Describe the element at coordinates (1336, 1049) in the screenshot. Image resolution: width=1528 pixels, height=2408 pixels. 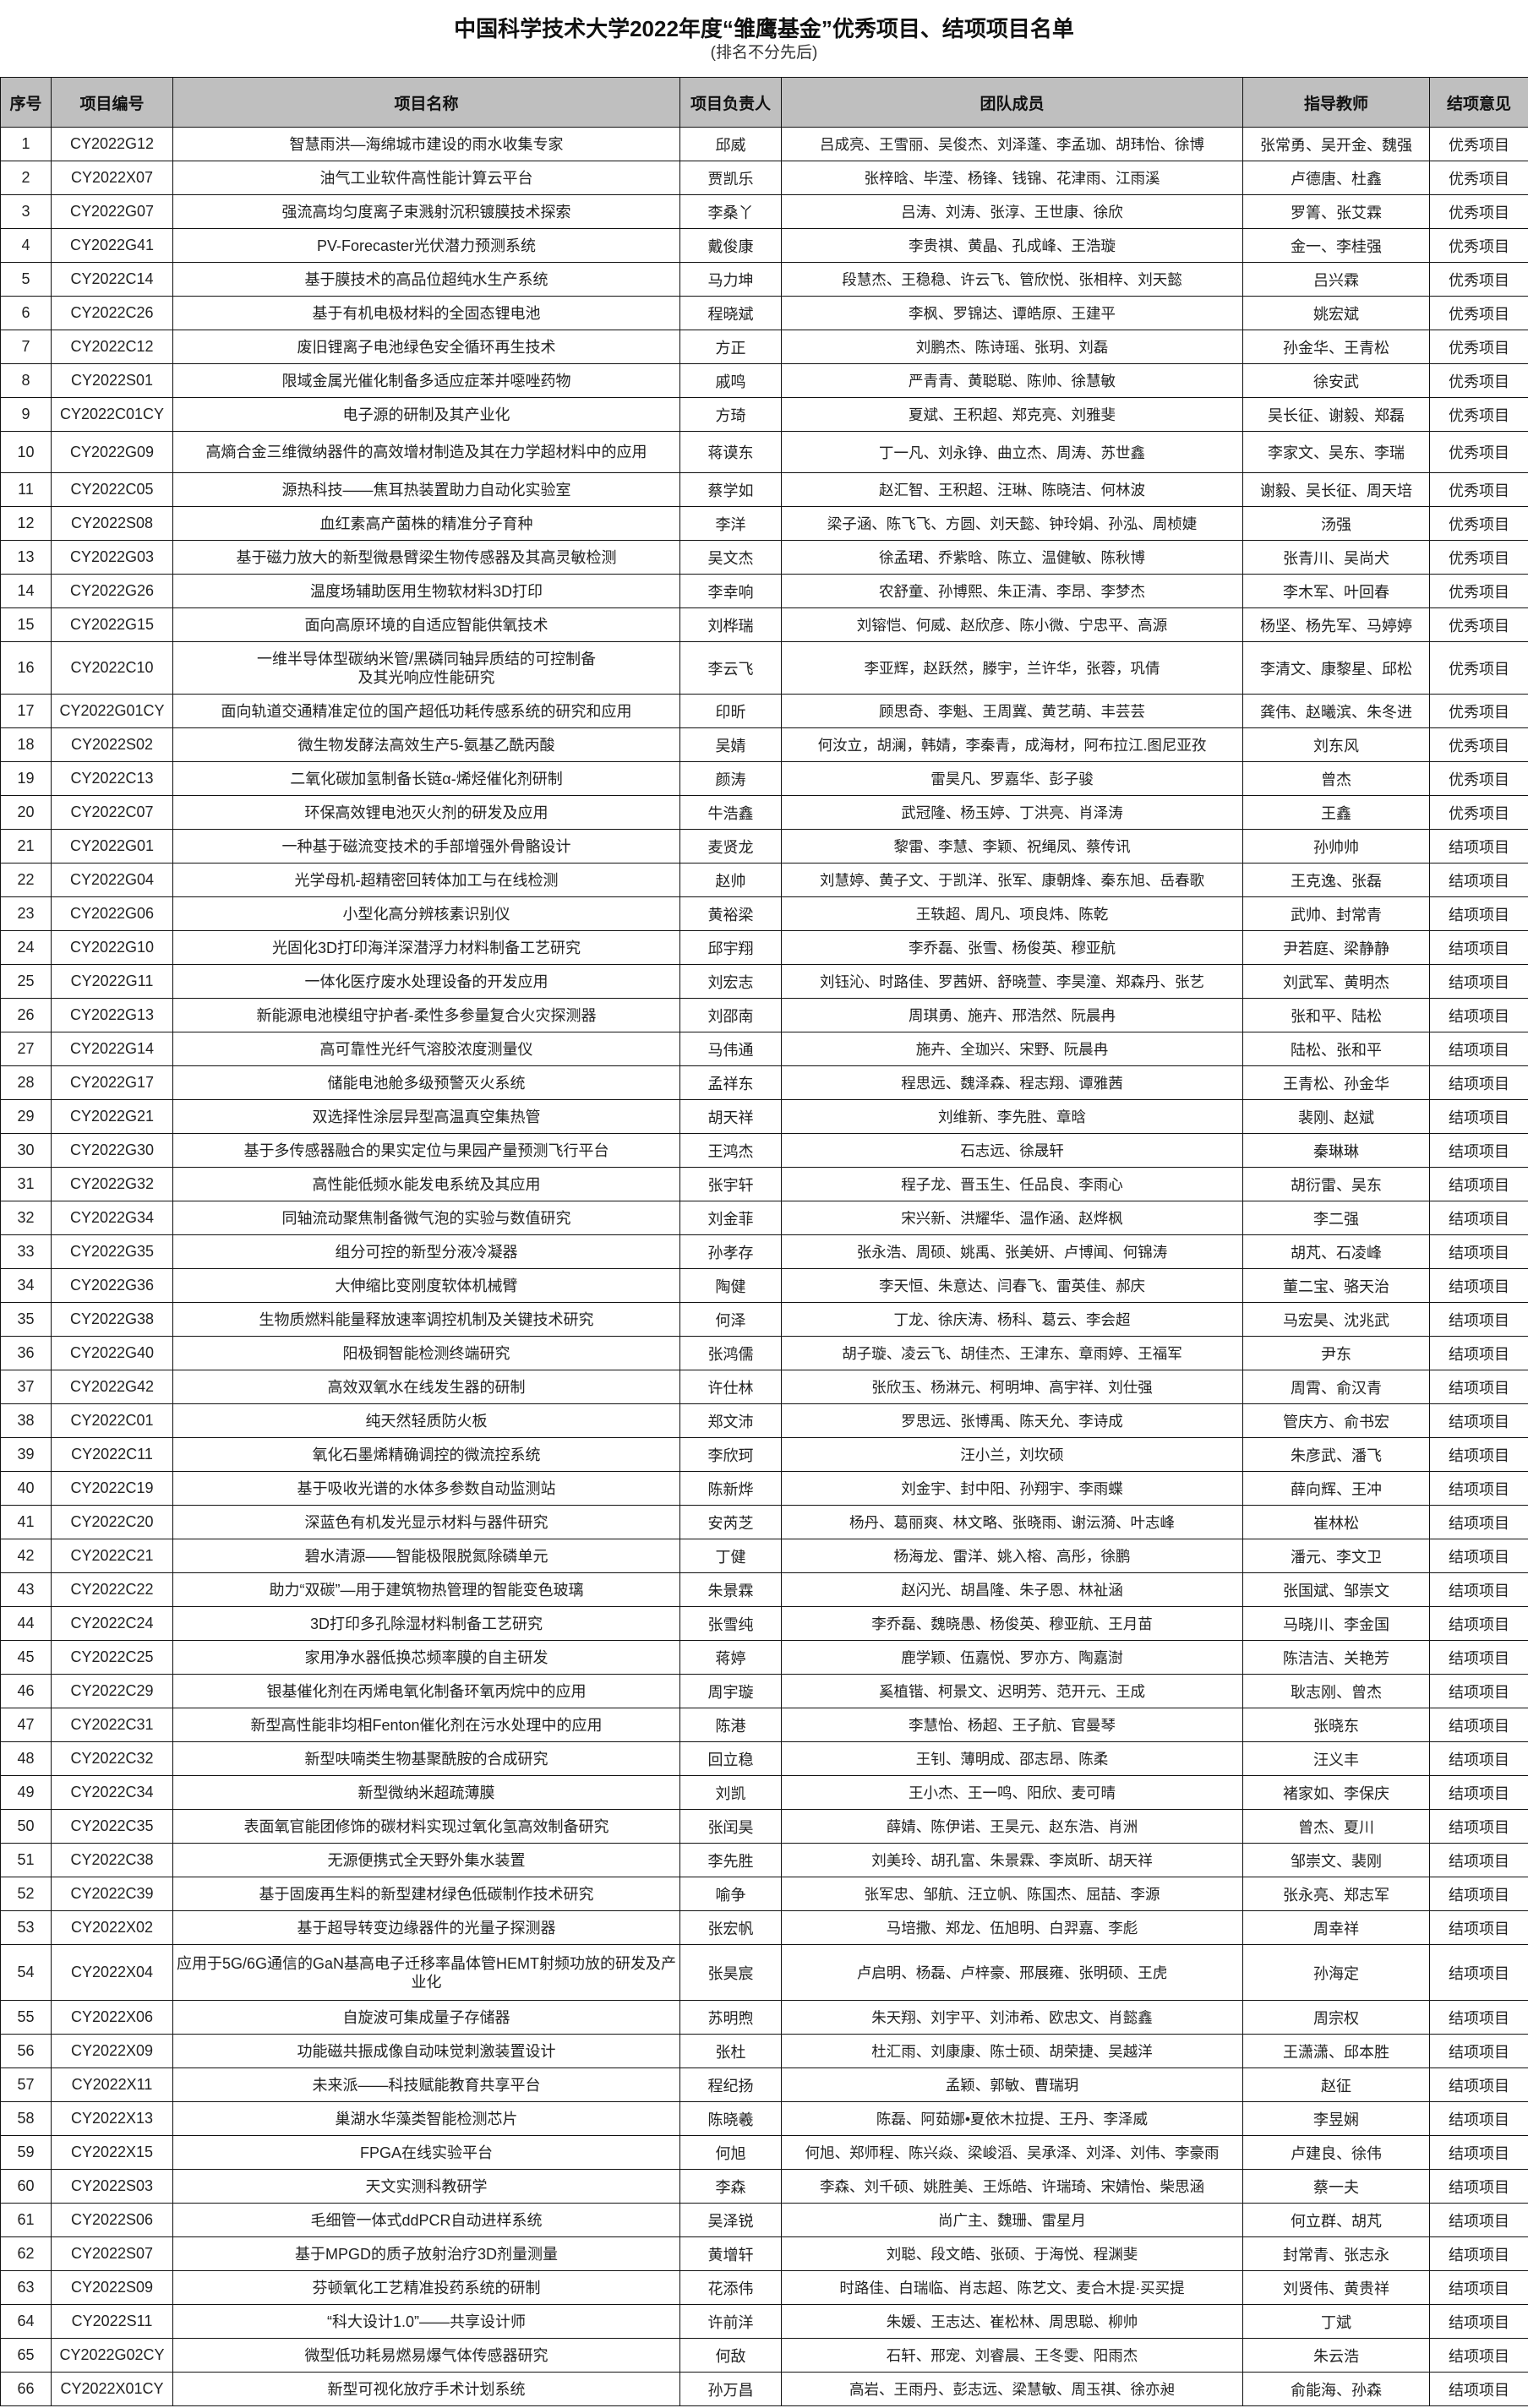
I see `advisor: 陆松、张和平` at that location.